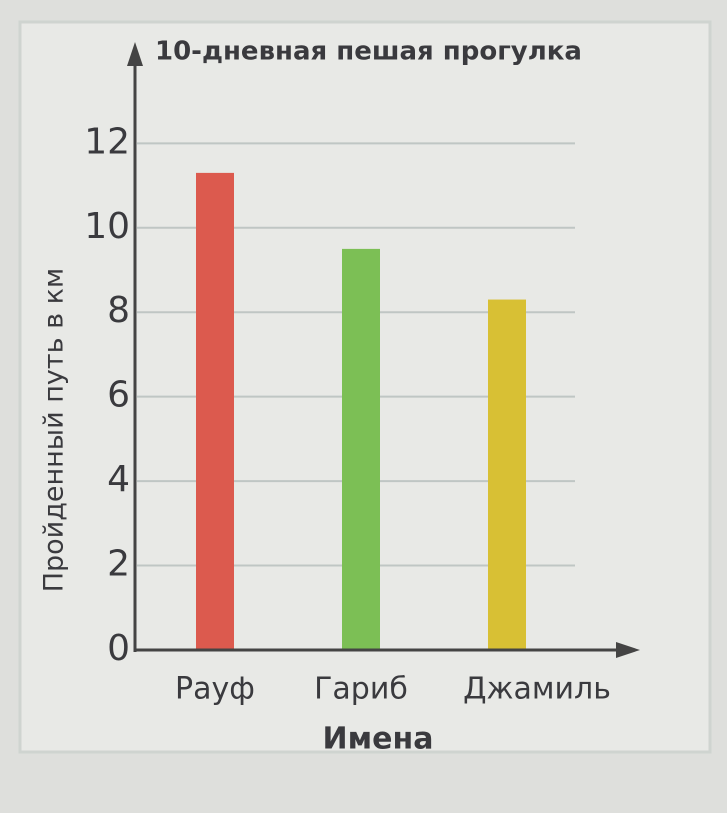  What do you see at coordinates (118, 479) in the screenshot?
I see `y-tick-label: 4` at bounding box center [118, 479].